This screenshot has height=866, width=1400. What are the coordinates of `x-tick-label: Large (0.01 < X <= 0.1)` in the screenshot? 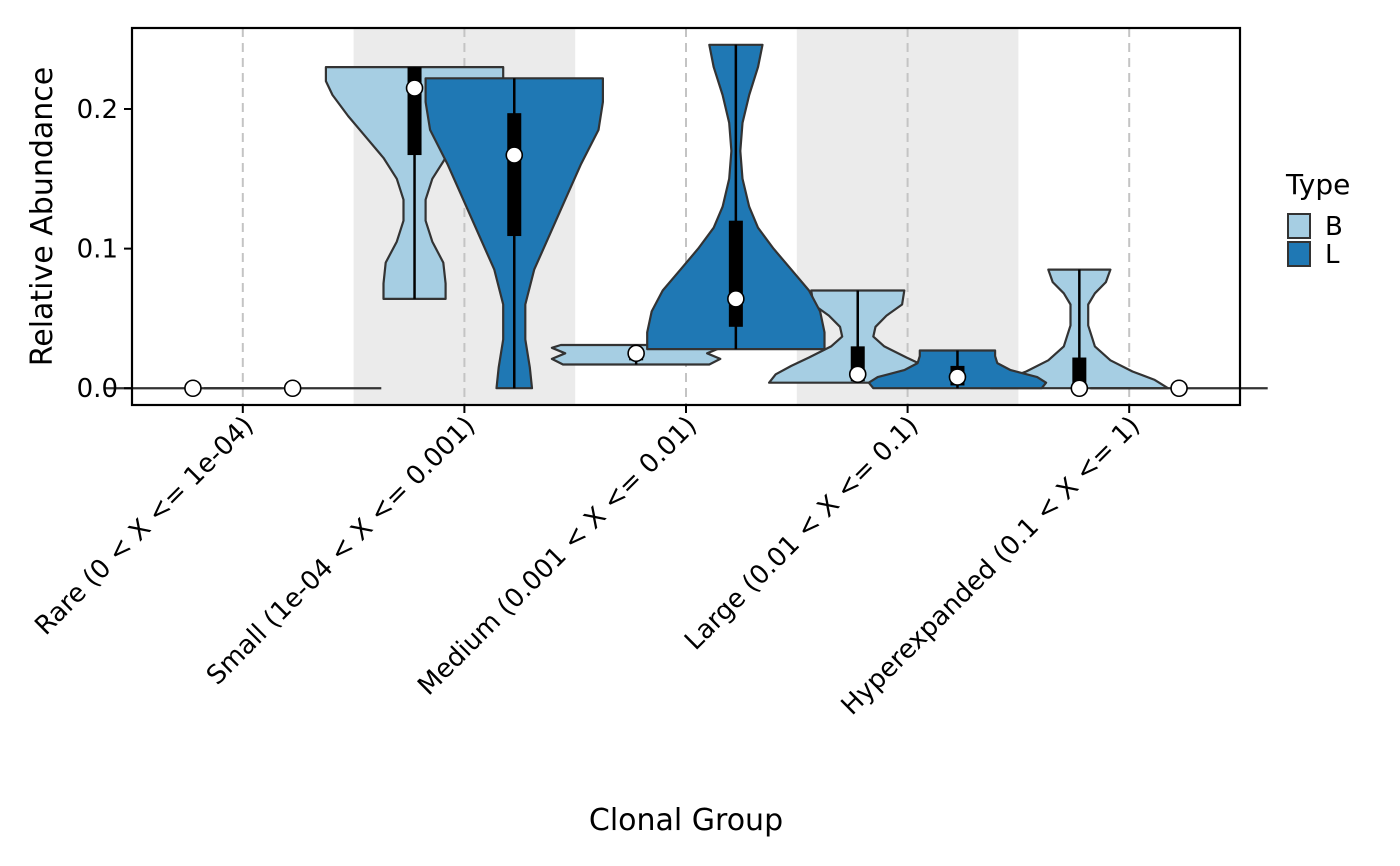 It's located at (801, 533).